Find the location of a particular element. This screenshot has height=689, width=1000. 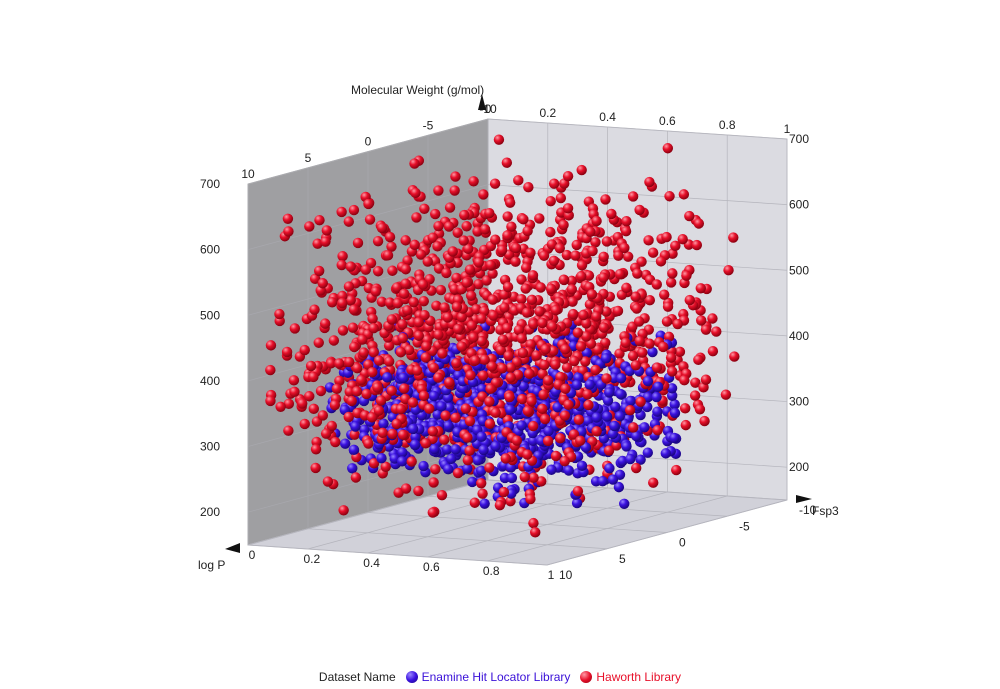

legend-item-enamine: Enamine Hit Locator Library is located at coordinates (487, 677).